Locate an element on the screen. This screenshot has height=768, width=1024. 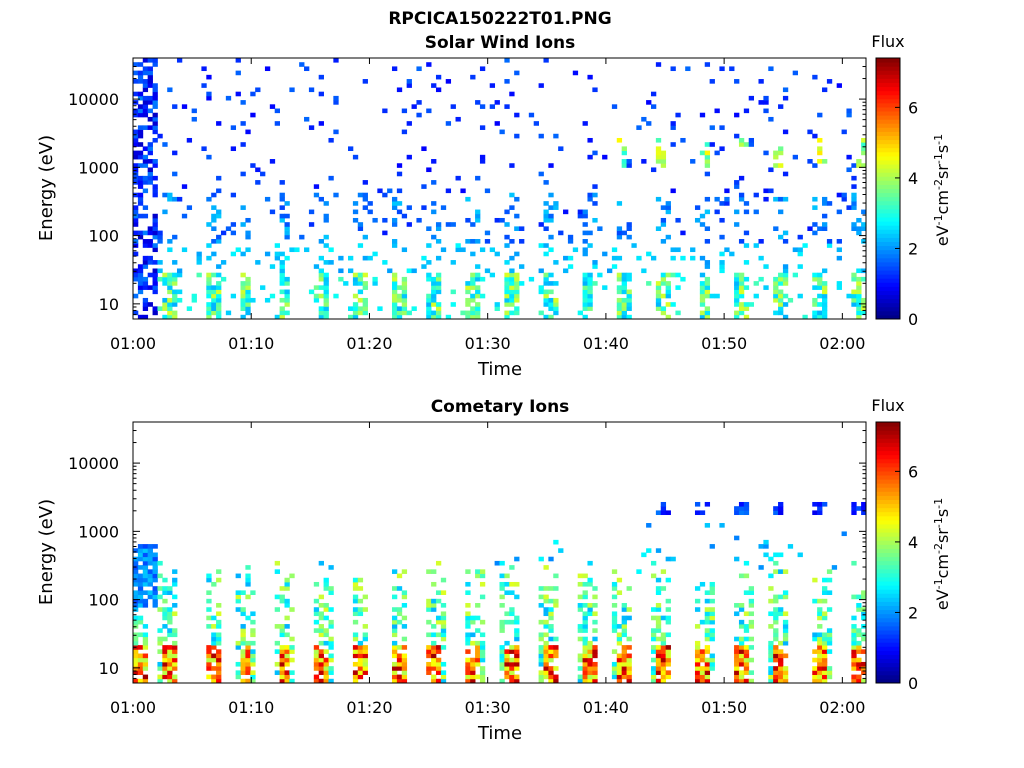
colorbar-tick-label: 4 is located at coordinates (913, 542).